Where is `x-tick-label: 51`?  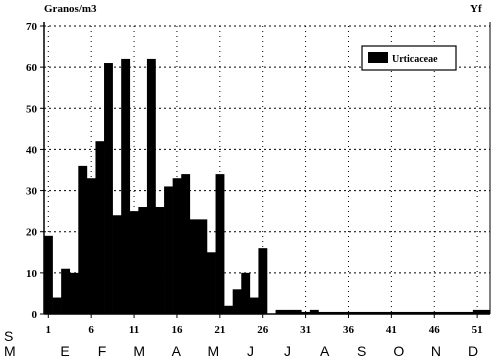
x-tick-label: 51 is located at coordinates (477, 330).